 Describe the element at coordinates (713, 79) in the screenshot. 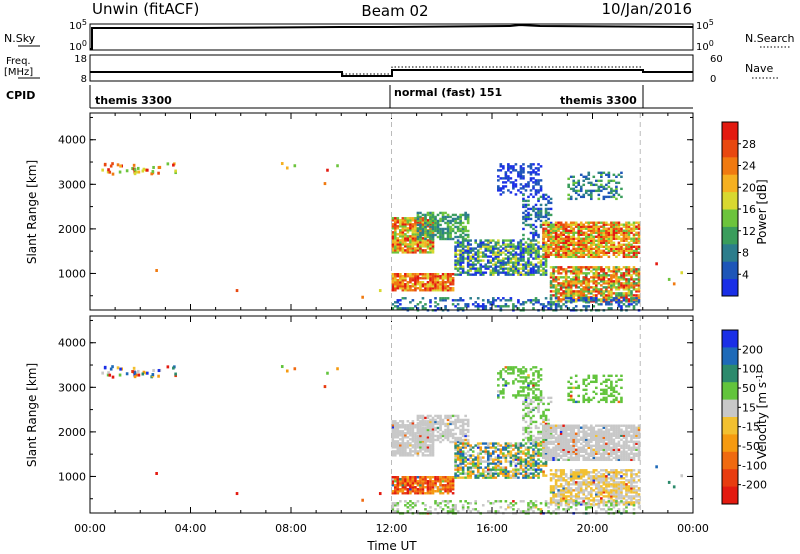

I see `nave-tick-bottom: 0` at that location.